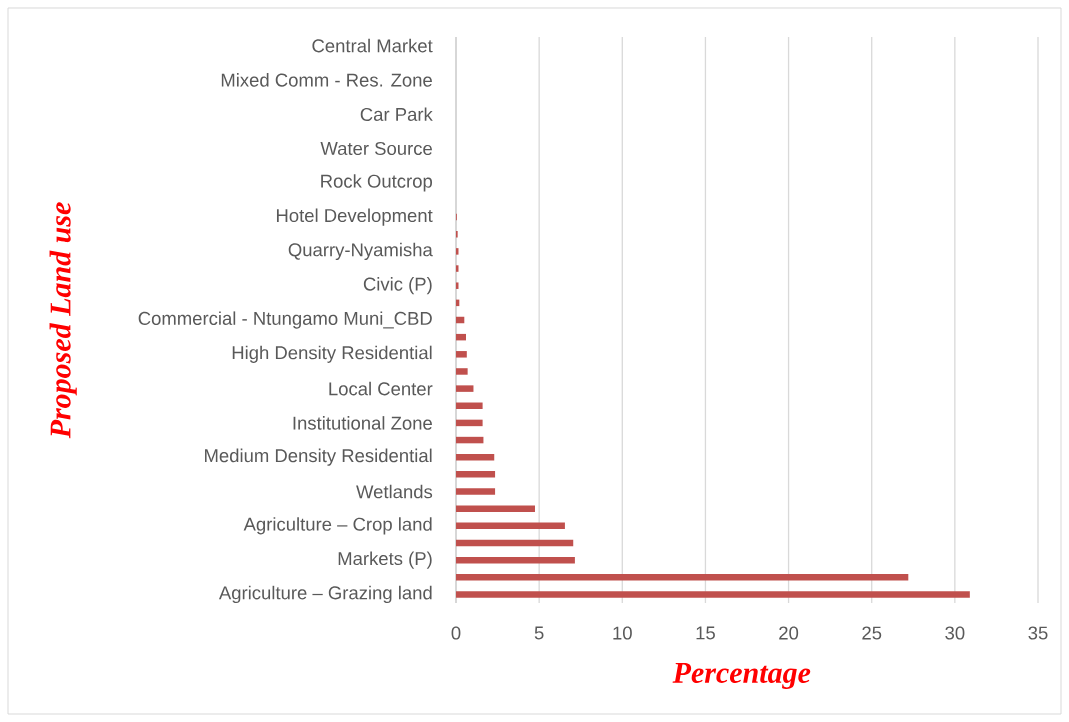 This screenshot has height=722, width=1069. What do you see at coordinates (285, 320) in the screenshot?
I see `y-tick-label: Commercial - Ntungamo Muni_CBD` at bounding box center [285, 320].